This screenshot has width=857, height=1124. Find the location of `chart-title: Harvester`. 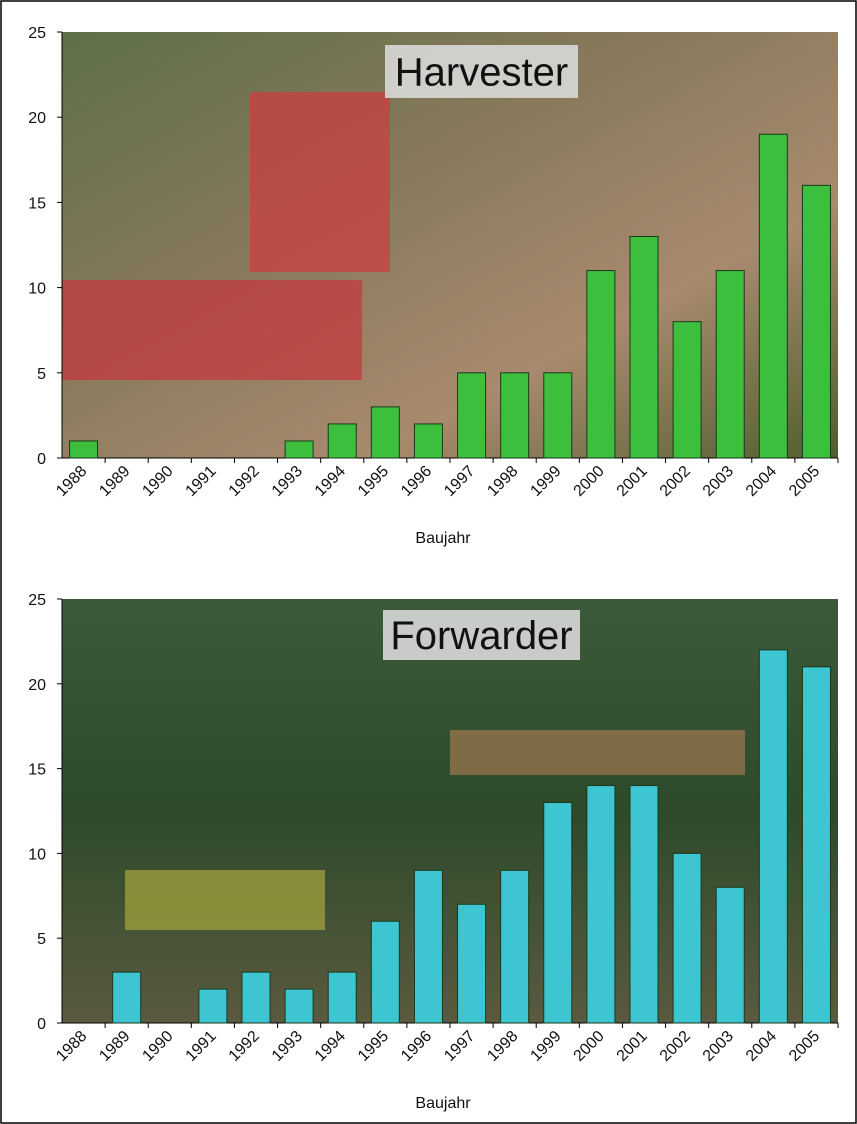

chart-title: Harvester is located at coordinates (481, 73).